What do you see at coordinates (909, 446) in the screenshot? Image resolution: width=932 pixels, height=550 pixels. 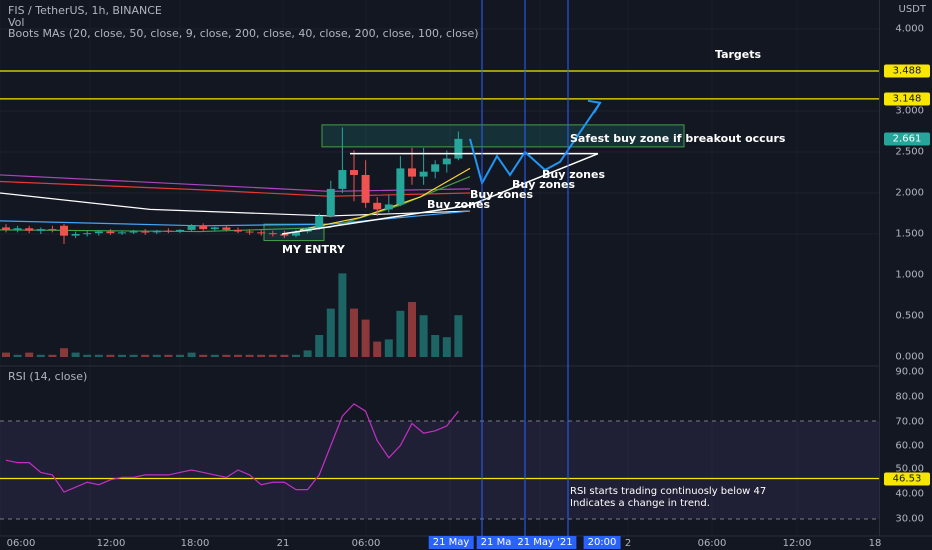 I see `rsi-tick: 60.00` at bounding box center [909, 446].